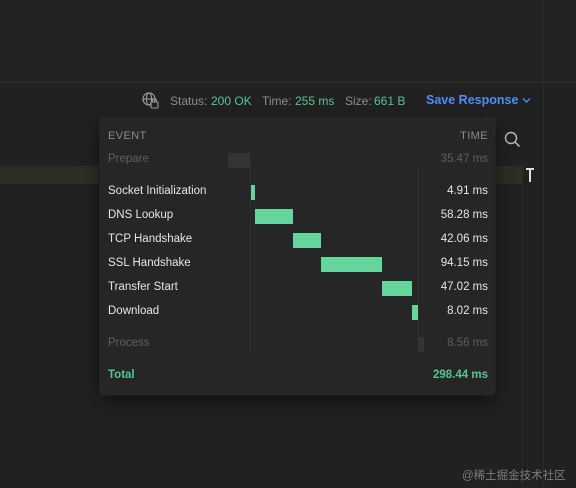 This screenshot has height=488, width=576. Describe the element at coordinates (467, 343) in the screenshot. I see `event-time: 8.56 ms` at that location.